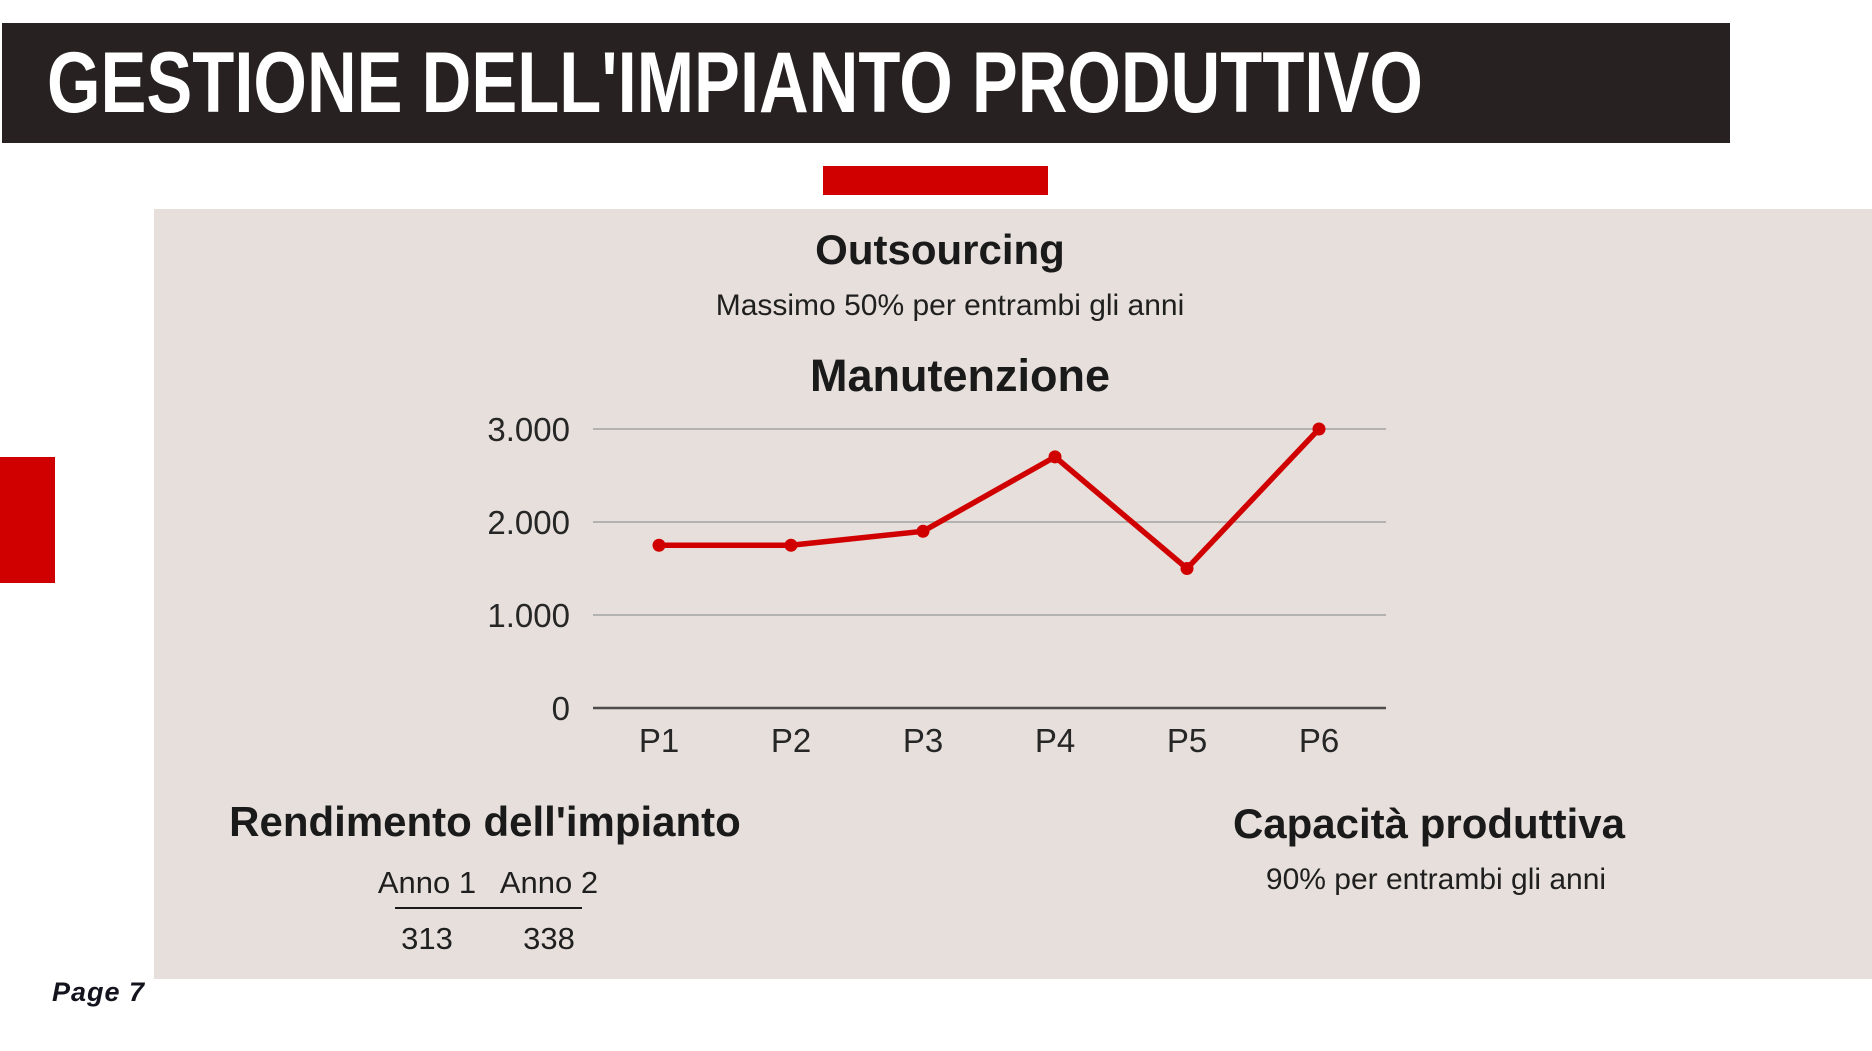 The image size is (1872, 1051). Describe the element at coordinates (989, 499) in the screenshot. I see `series-line-manutenzione` at that location.